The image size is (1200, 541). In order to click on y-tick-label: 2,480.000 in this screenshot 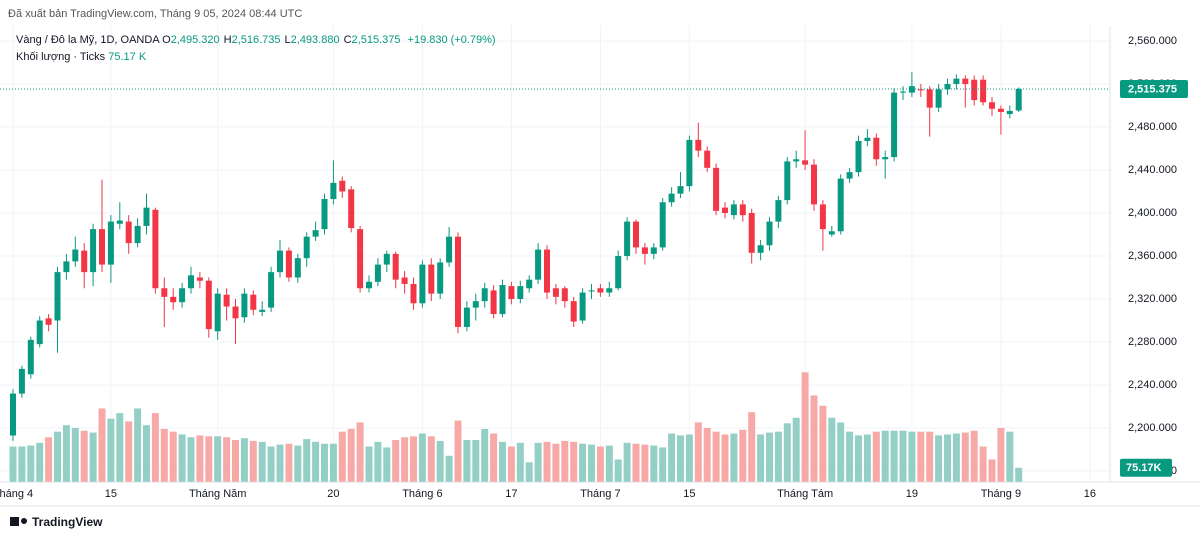, I will do `click(1152, 127)`.